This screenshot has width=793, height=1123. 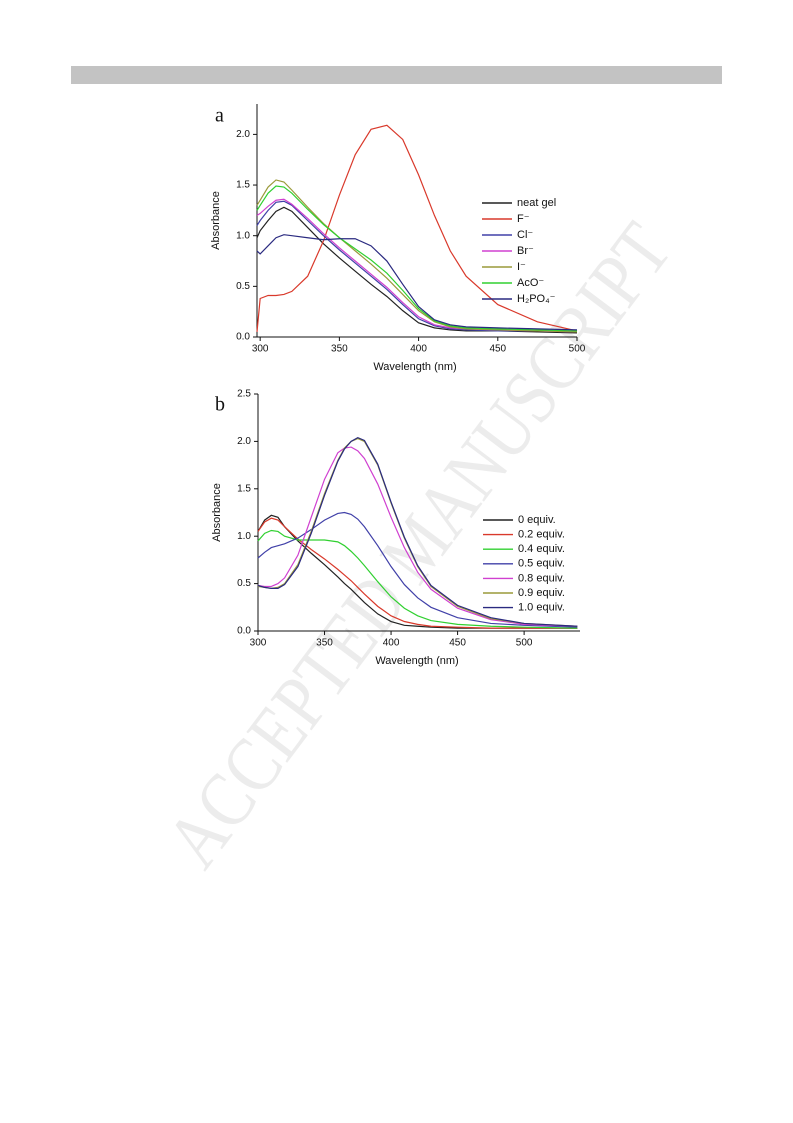 What do you see at coordinates (537, 520) in the screenshot?
I see `legend-label: 0 equiv.` at bounding box center [537, 520].